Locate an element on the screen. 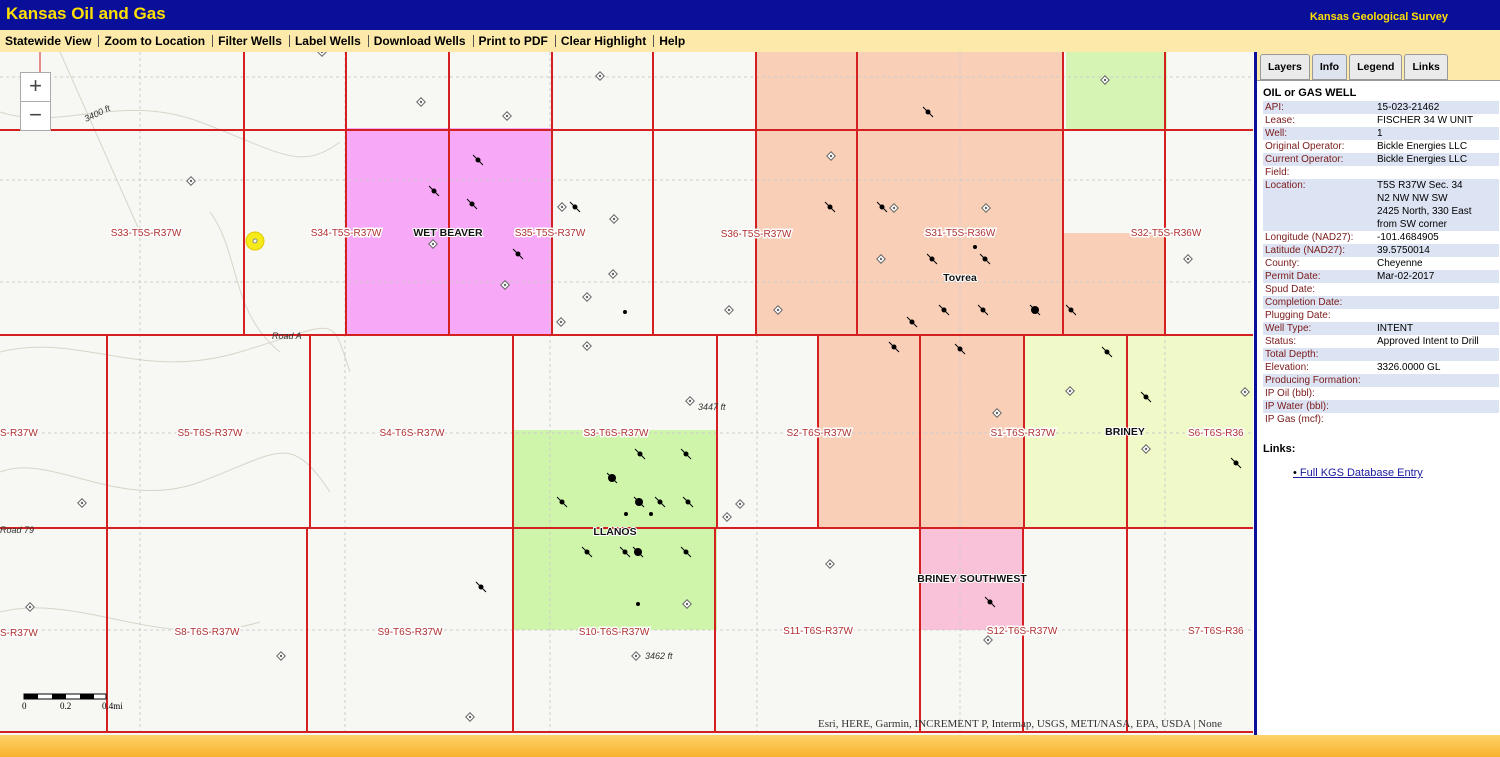  tab: Legend is located at coordinates (1376, 67).